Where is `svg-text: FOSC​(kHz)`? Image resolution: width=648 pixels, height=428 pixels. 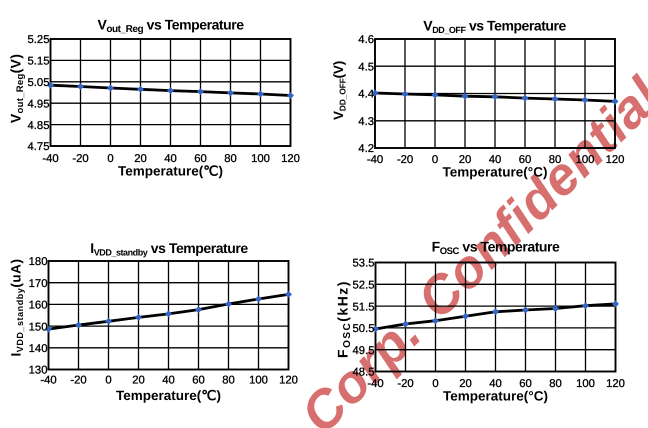
svg-text: FOSC​(kHz) is located at coordinates (344, 319).